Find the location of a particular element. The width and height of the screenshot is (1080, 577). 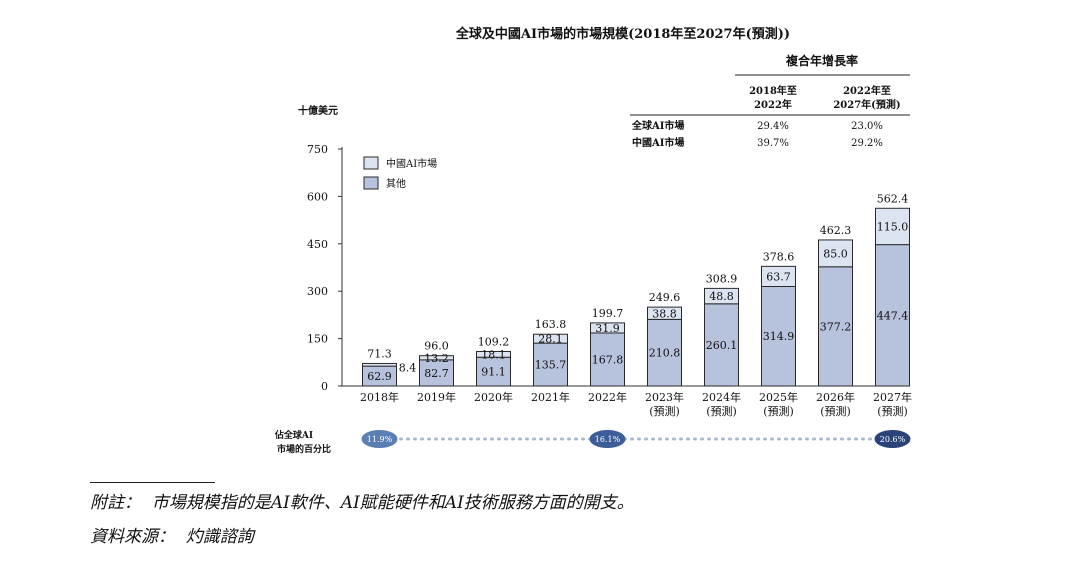

bar-china-label: 63.7 is located at coordinates (778, 276).